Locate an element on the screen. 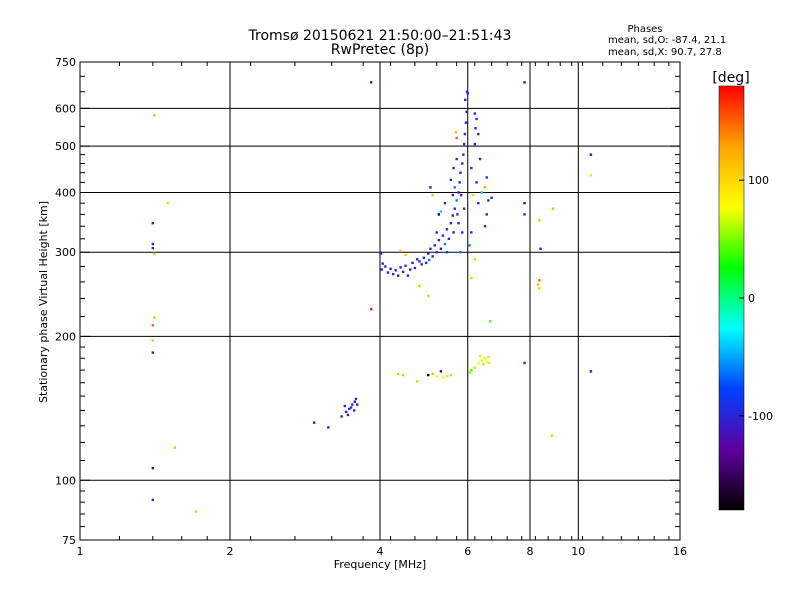 This screenshot has width=800, height=600. y-tick-label: 200 is located at coordinates (65, 336).